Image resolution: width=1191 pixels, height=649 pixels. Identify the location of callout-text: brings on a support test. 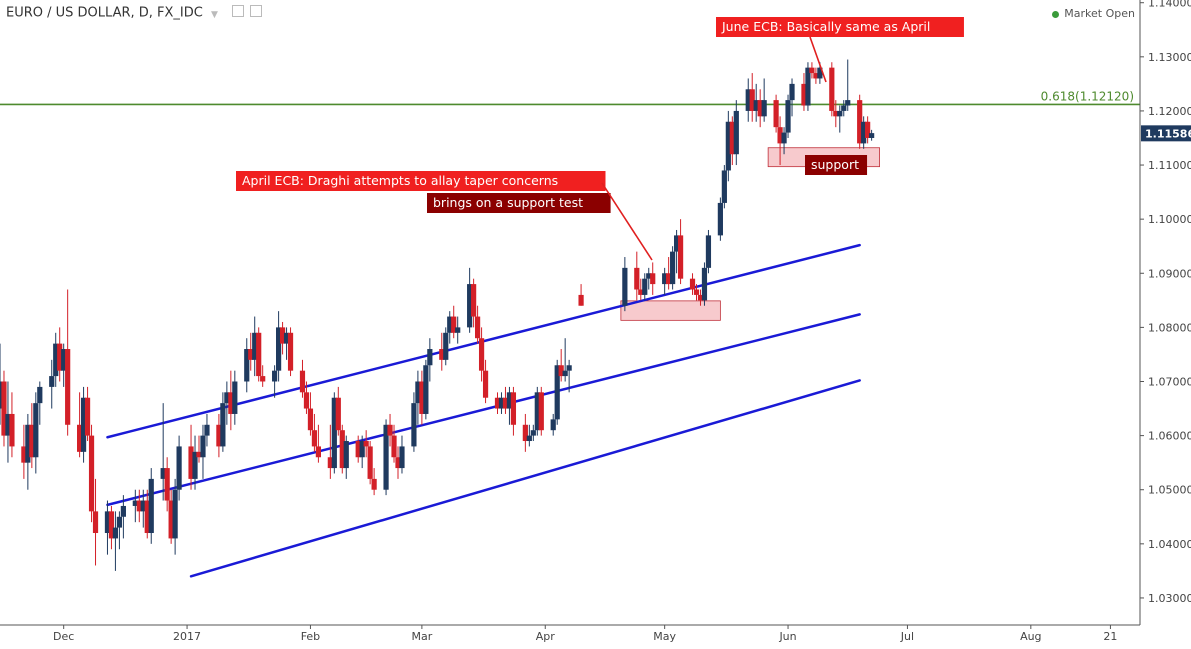
(508, 202).